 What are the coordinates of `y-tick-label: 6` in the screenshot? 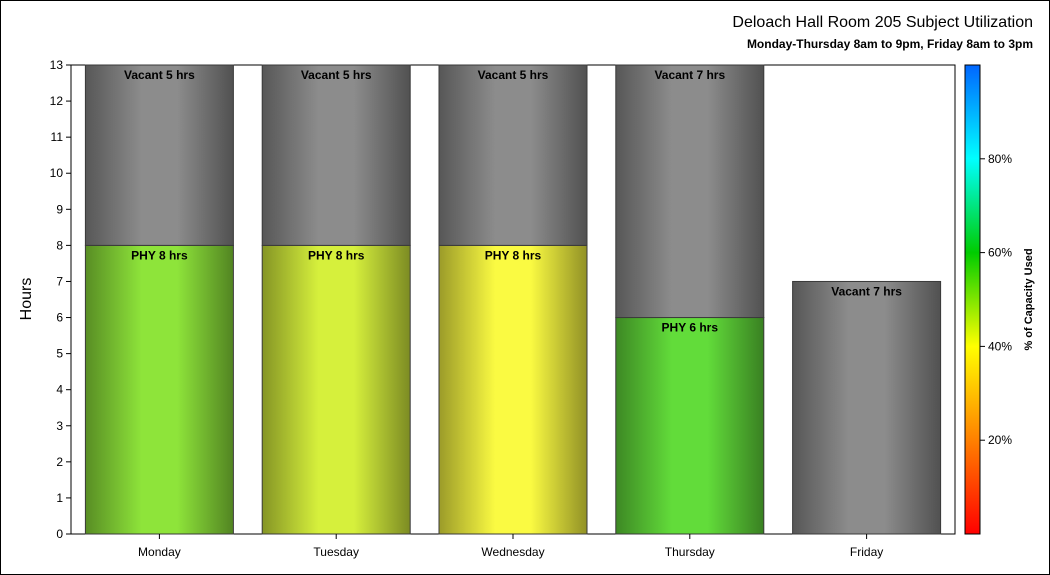 It's located at (59, 318).